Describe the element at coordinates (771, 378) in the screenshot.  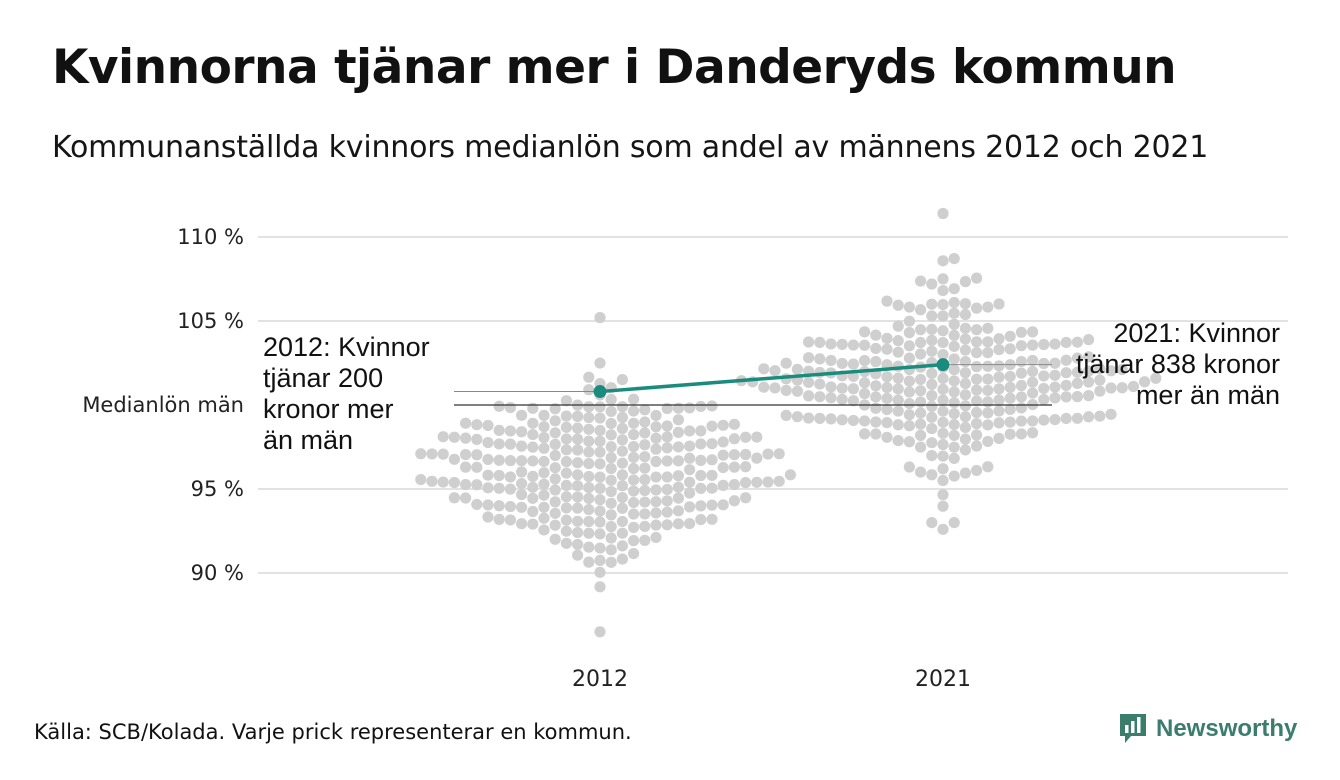
I see `highlight-layer` at that location.